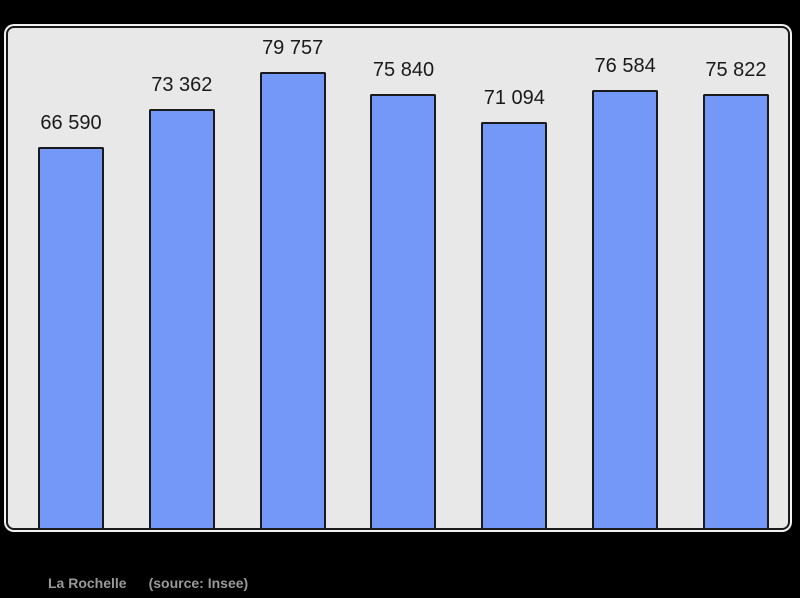  I want to click on bar-group: 73 362, so click(181, 301).